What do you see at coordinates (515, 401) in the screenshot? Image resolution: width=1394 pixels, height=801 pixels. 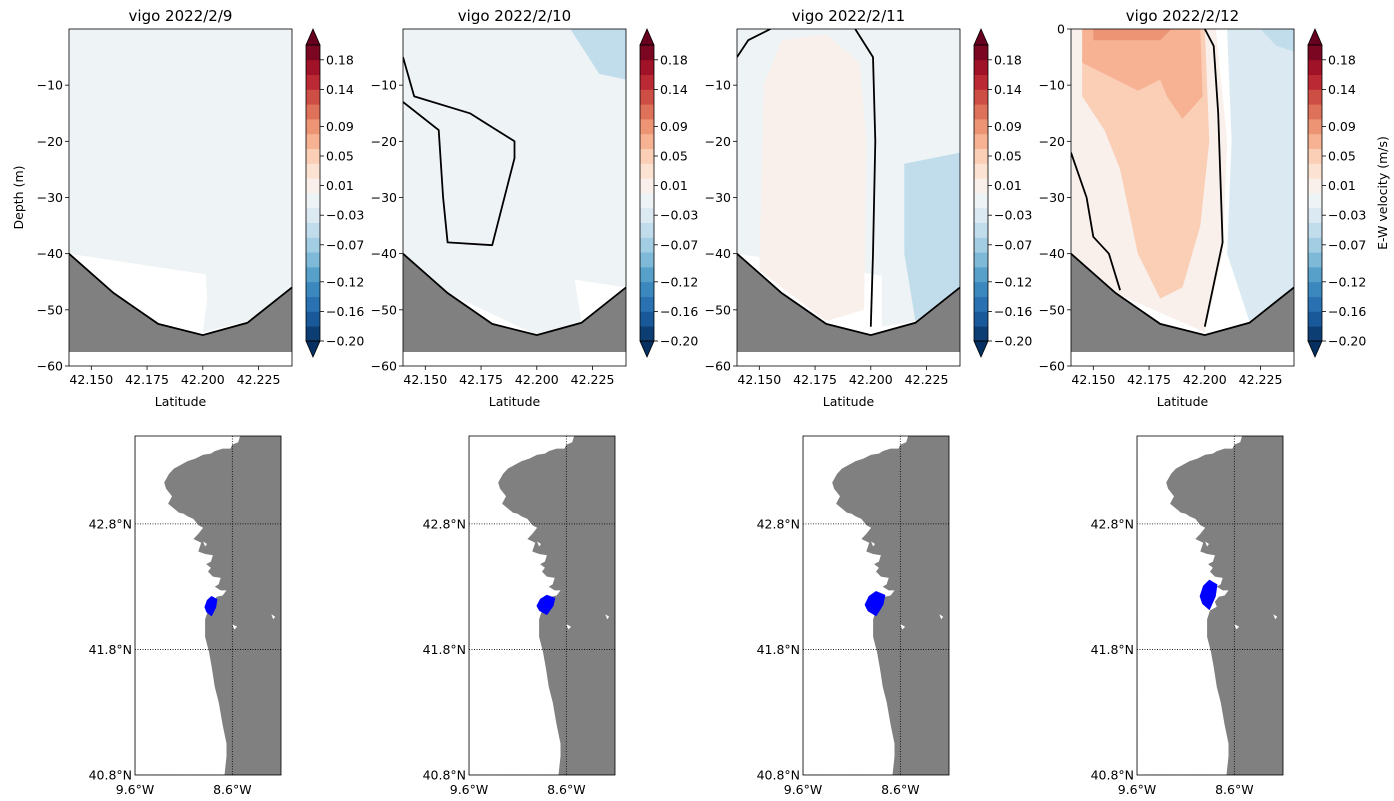 I see `x-axis-label: Latitude` at bounding box center [515, 401].